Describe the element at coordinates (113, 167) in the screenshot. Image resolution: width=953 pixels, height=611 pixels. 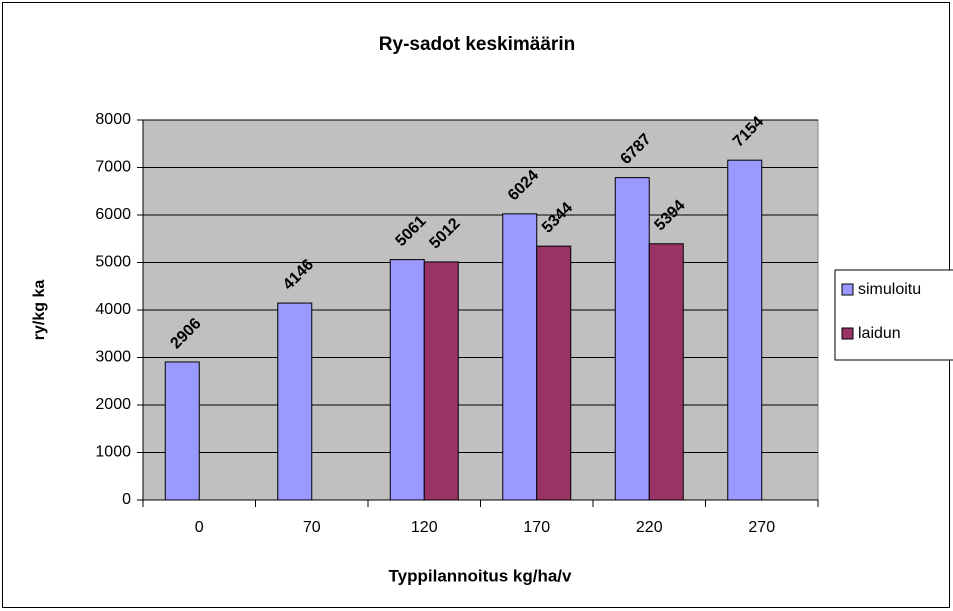
I see `y-tick-label: 7000` at that location.